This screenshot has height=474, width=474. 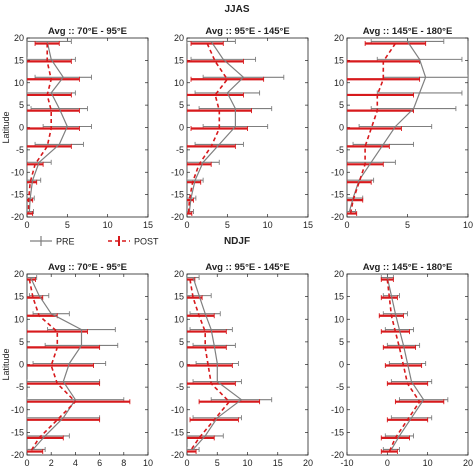 What do you see at coordinates (237, 241) in the screenshot?
I see `group-title-ndjf: NDJF` at bounding box center [237, 241].